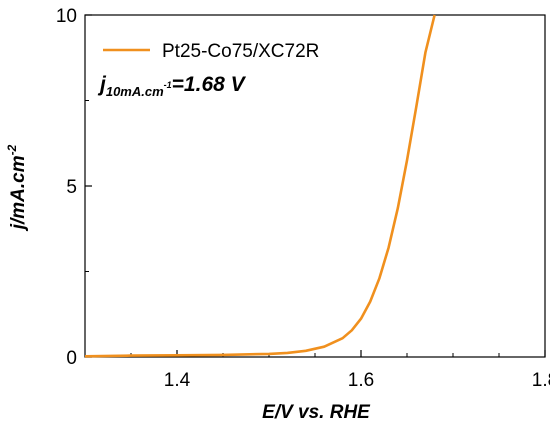 The image size is (550, 430). I want to click on y-axis-ticks: 0 5 10, so click(74, 187).